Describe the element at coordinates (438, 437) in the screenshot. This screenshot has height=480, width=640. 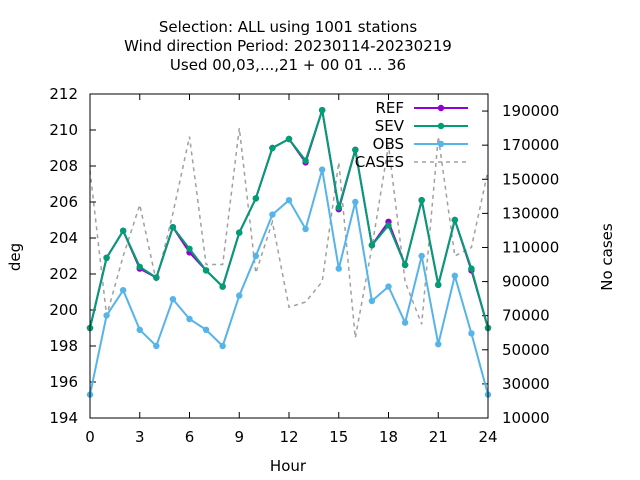
I see `x-tick-label: 21` at that location.